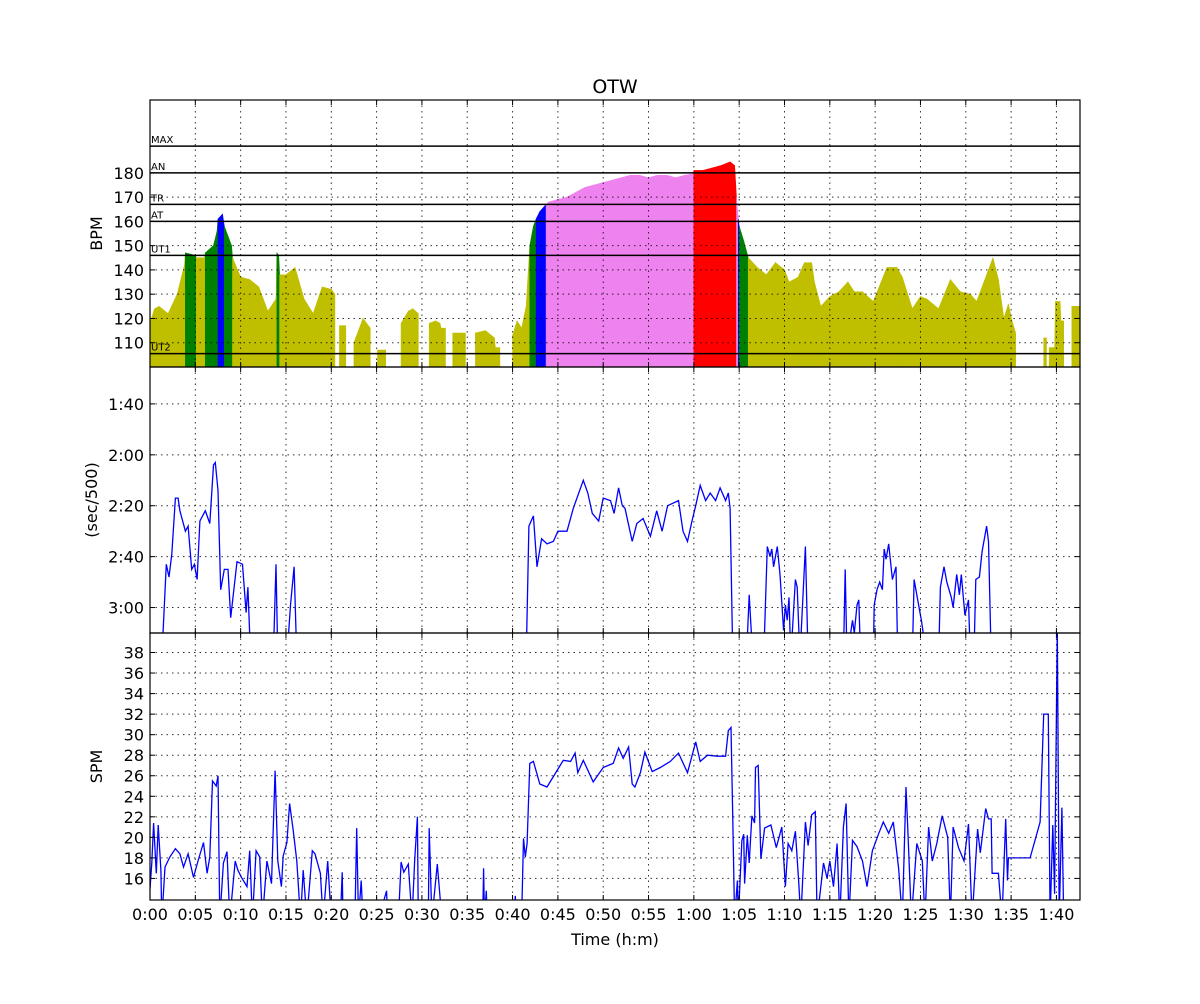  Describe the element at coordinates (134, 673) in the screenshot. I see `y-tick-label: 36` at that location.